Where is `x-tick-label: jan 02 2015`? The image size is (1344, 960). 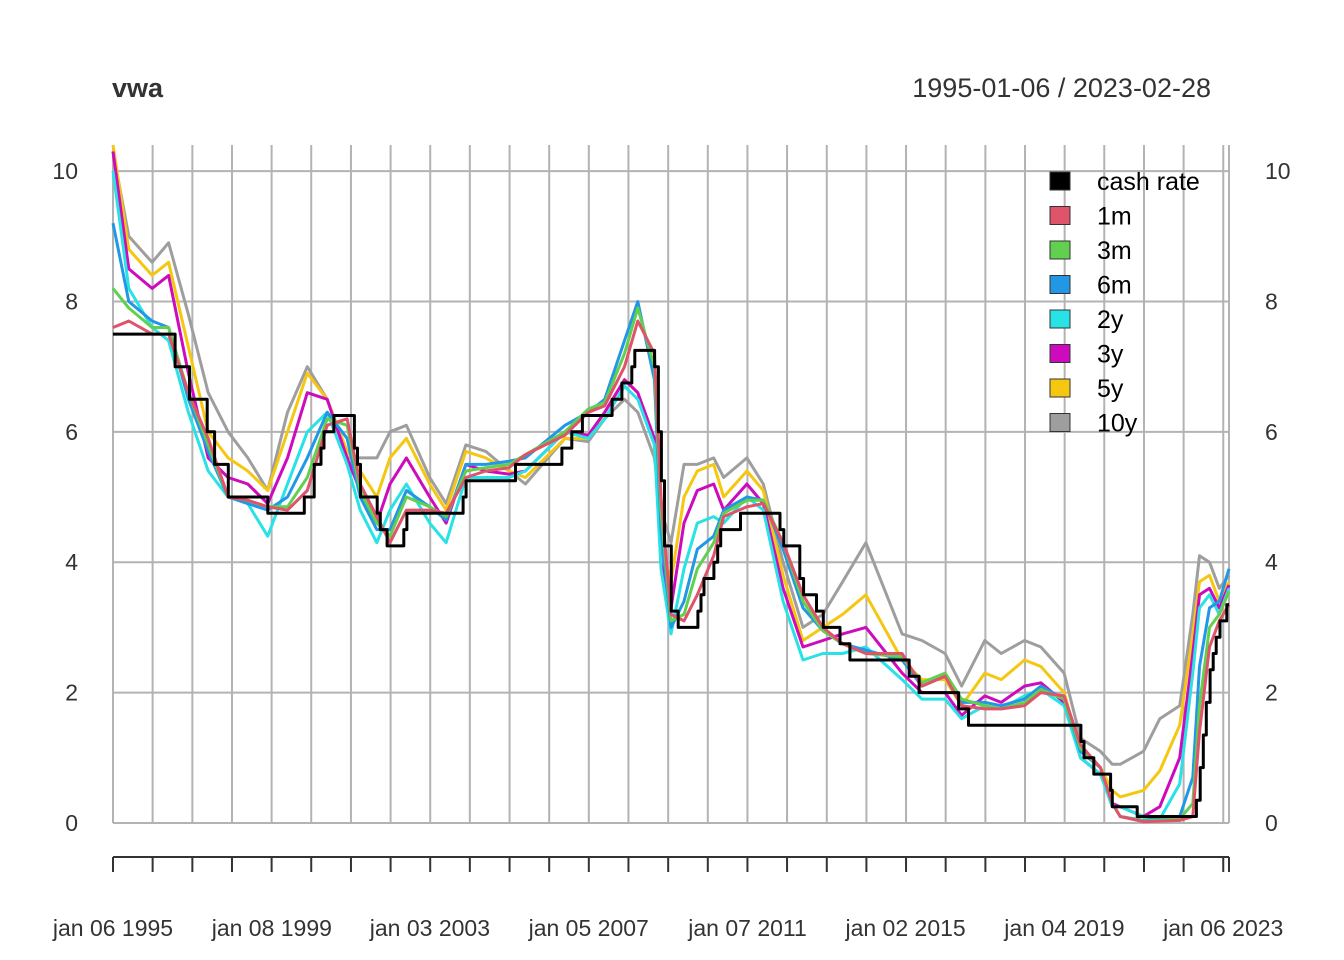 x-tick-label: jan 02 2015 is located at coordinates (904, 928).